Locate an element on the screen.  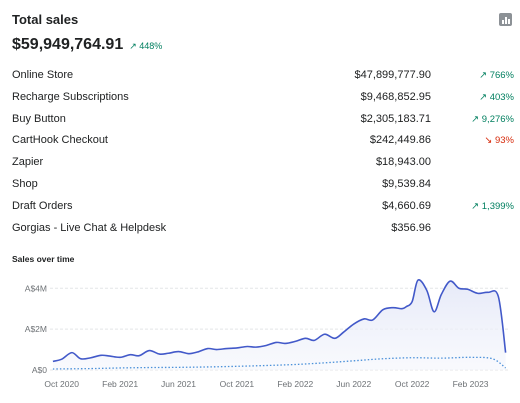
channel-row: Shop $9,539.84 is located at coordinates (263, 185).